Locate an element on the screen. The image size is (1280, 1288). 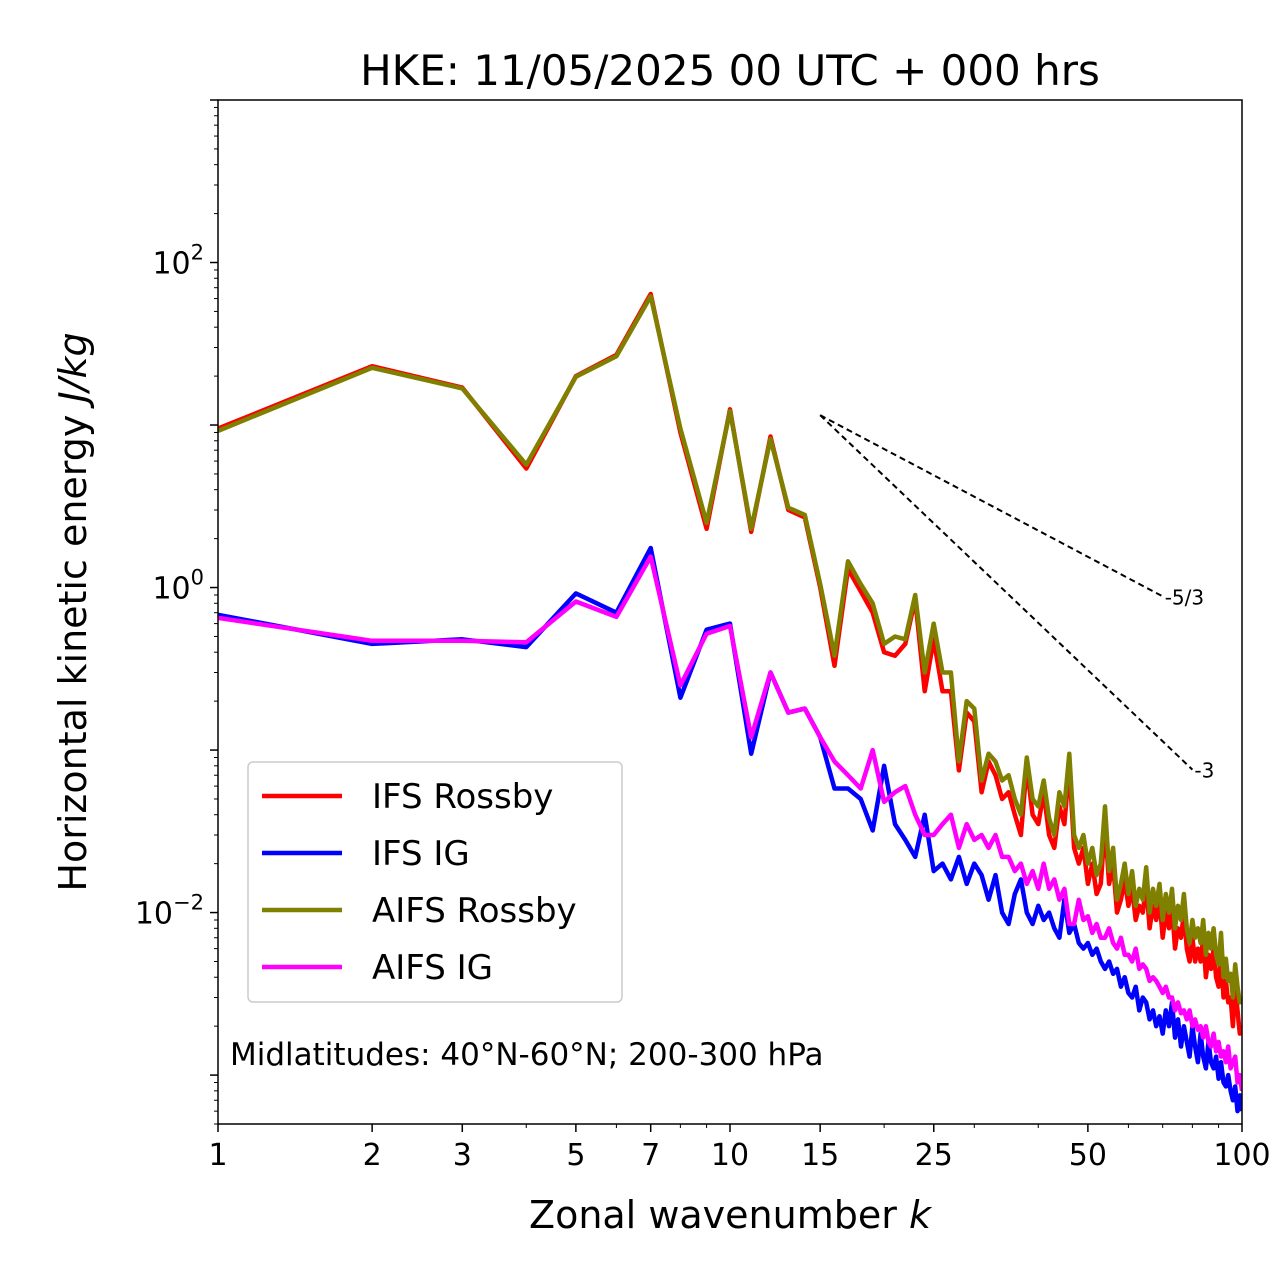
x-axis-label: Zonal wavenumber k is located at coordinates (731, 1215).